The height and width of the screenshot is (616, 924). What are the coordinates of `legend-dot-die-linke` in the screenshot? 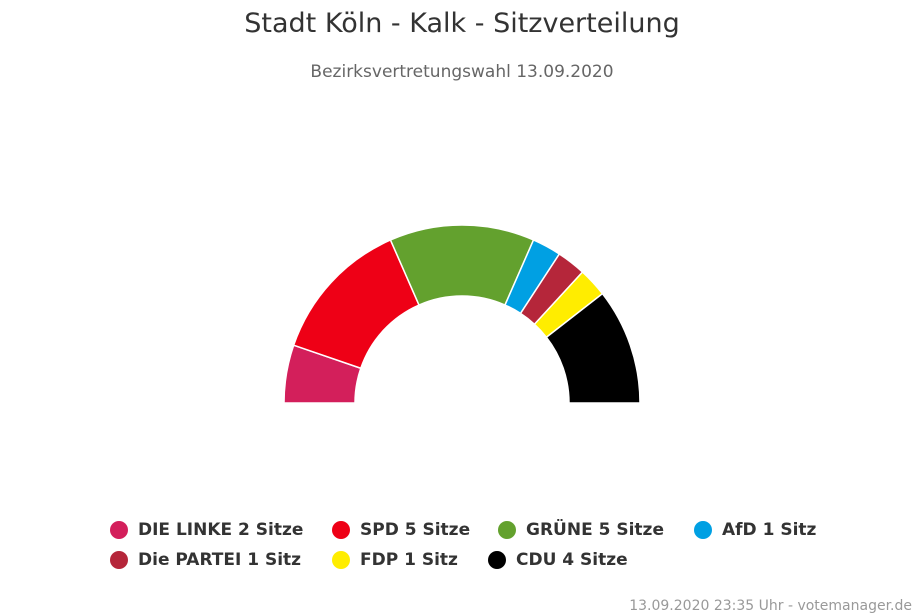 It's located at (119, 530).